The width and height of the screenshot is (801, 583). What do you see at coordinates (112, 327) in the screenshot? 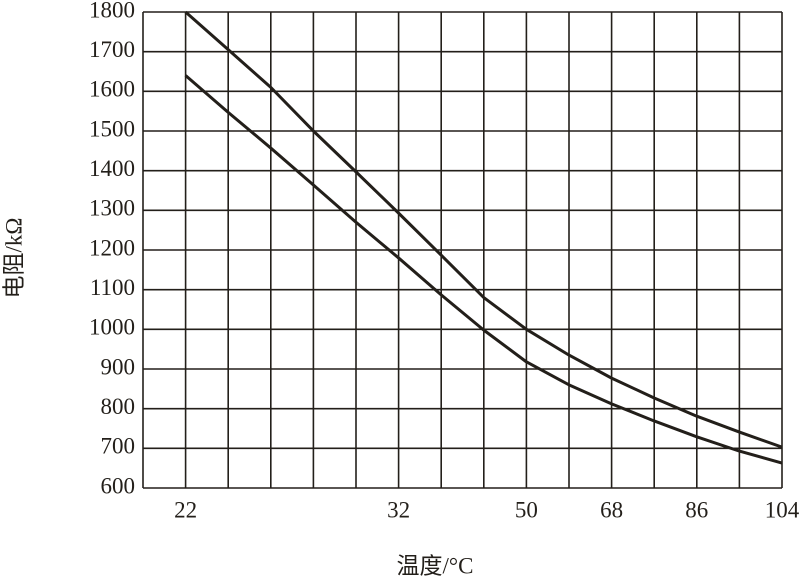
I see `y-tick-label: 1000` at bounding box center [112, 327].